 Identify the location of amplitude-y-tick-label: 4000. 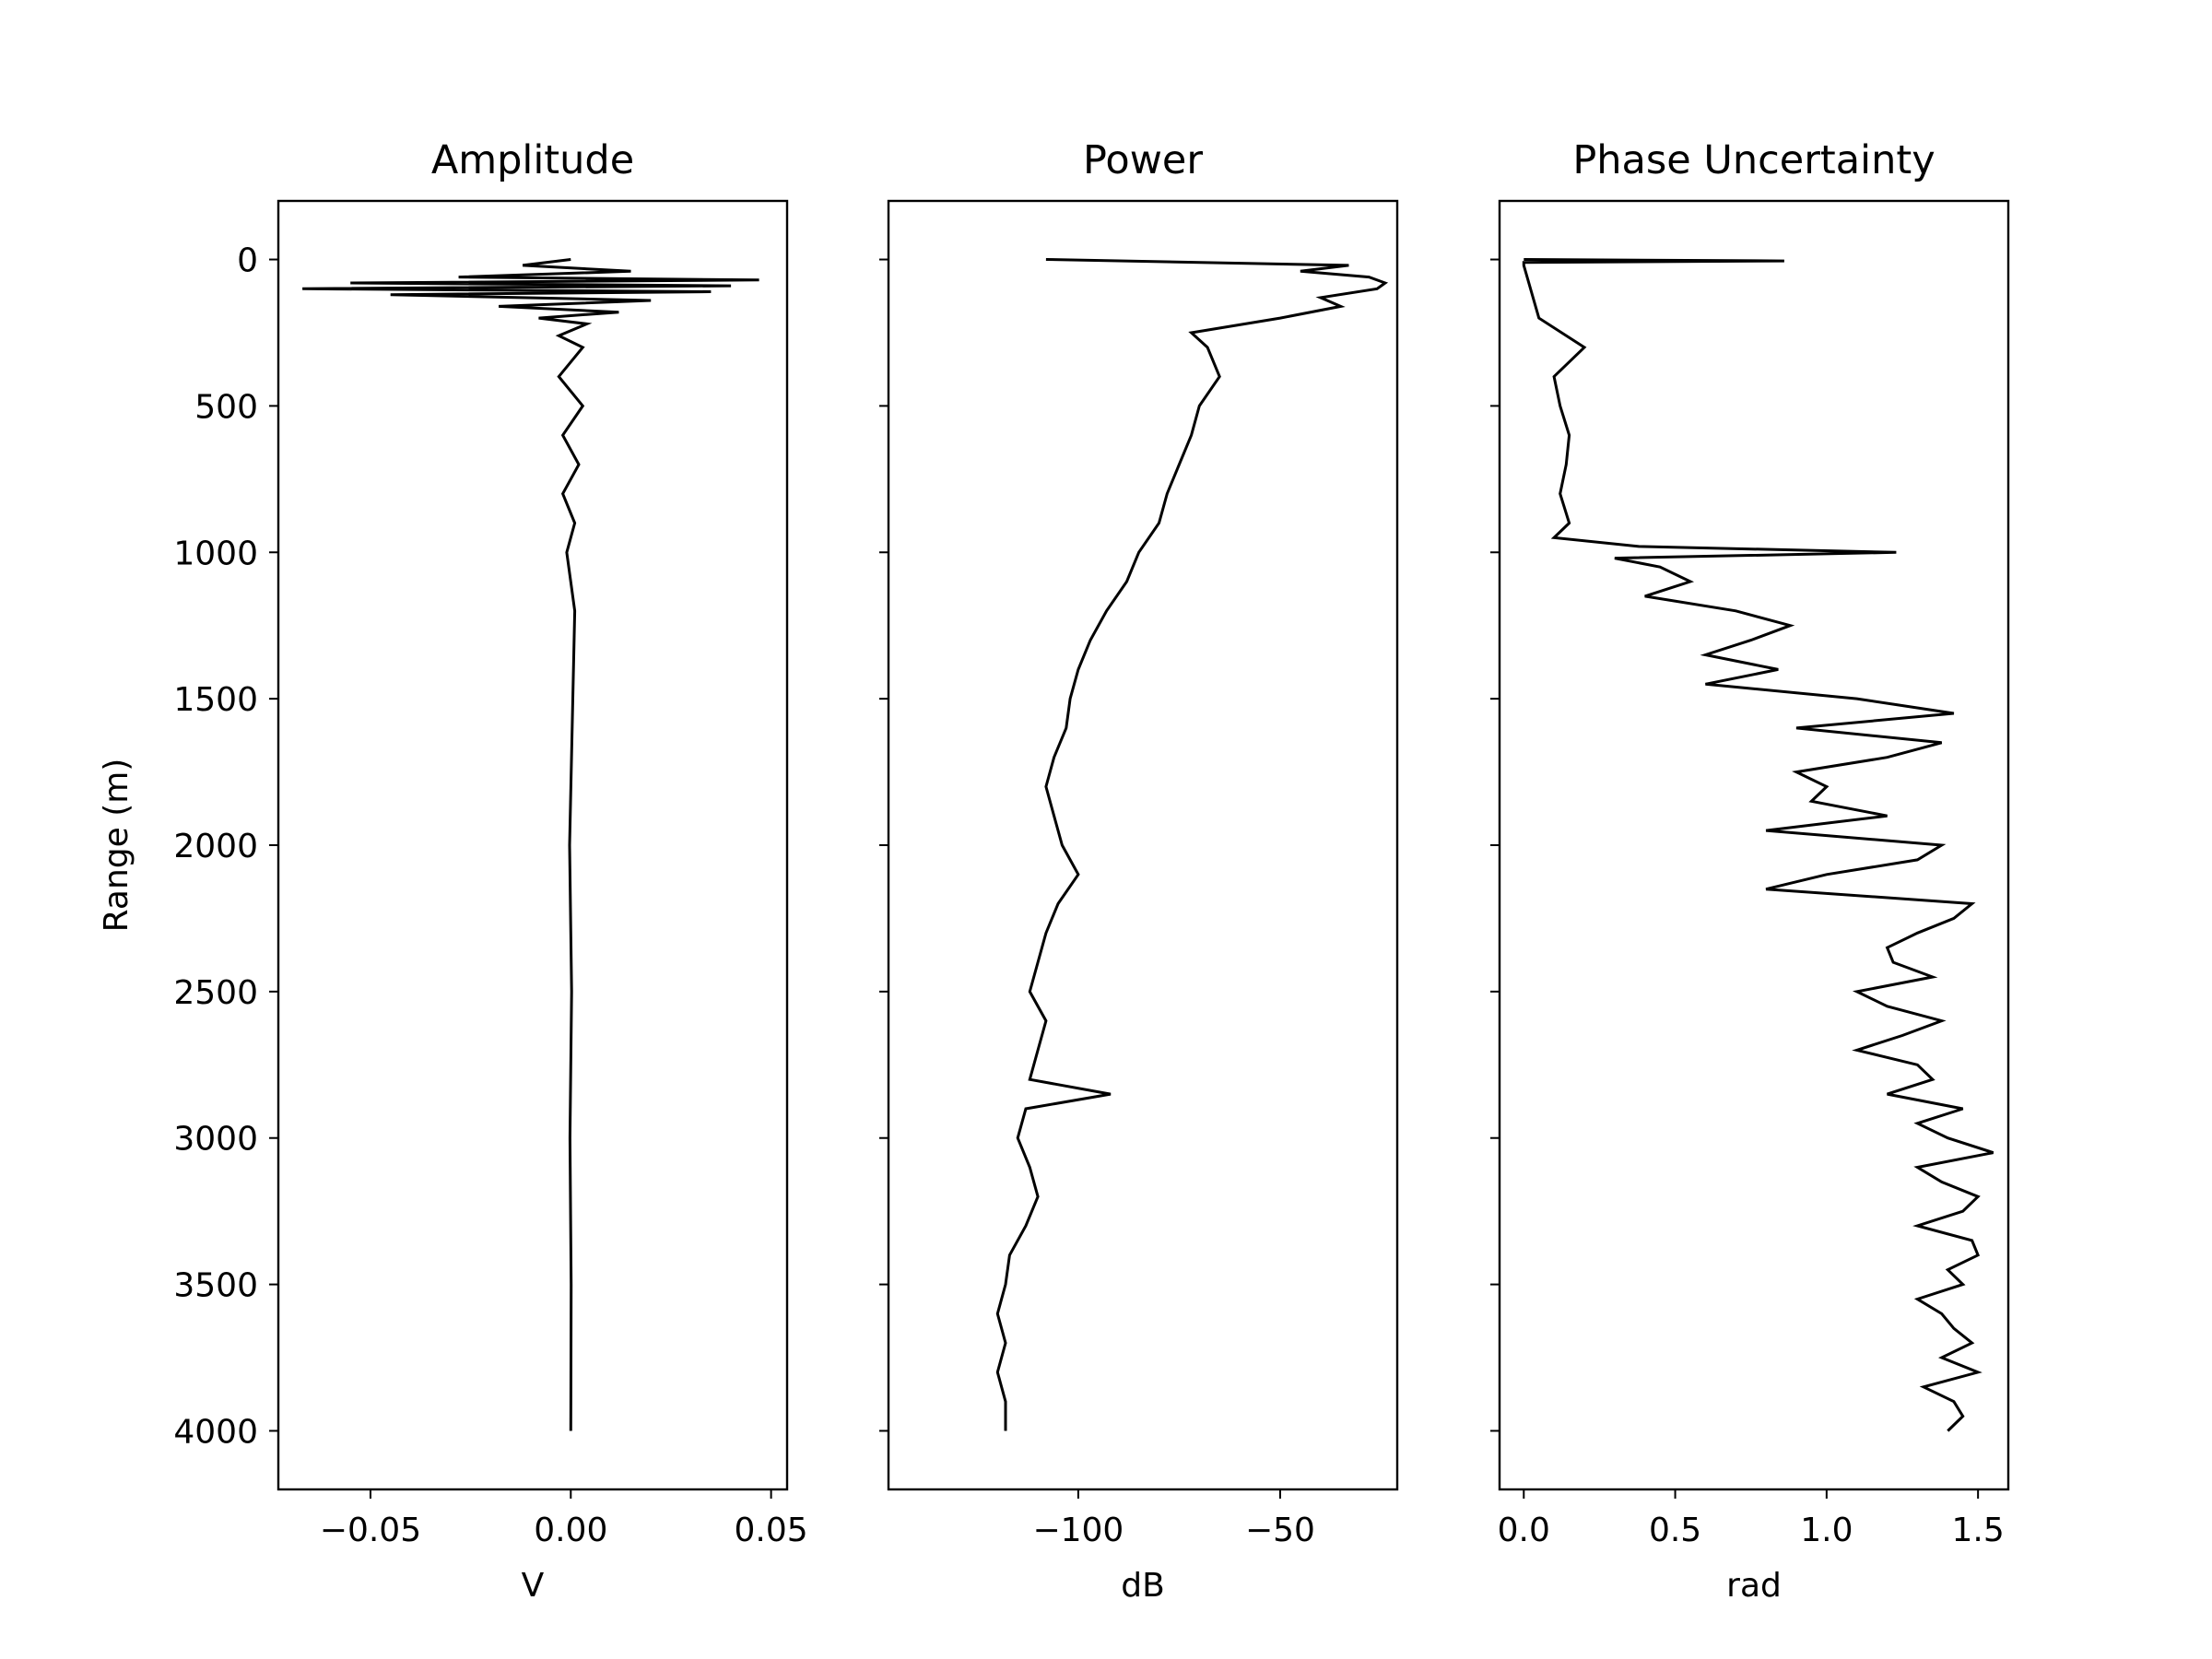
(215, 1432).